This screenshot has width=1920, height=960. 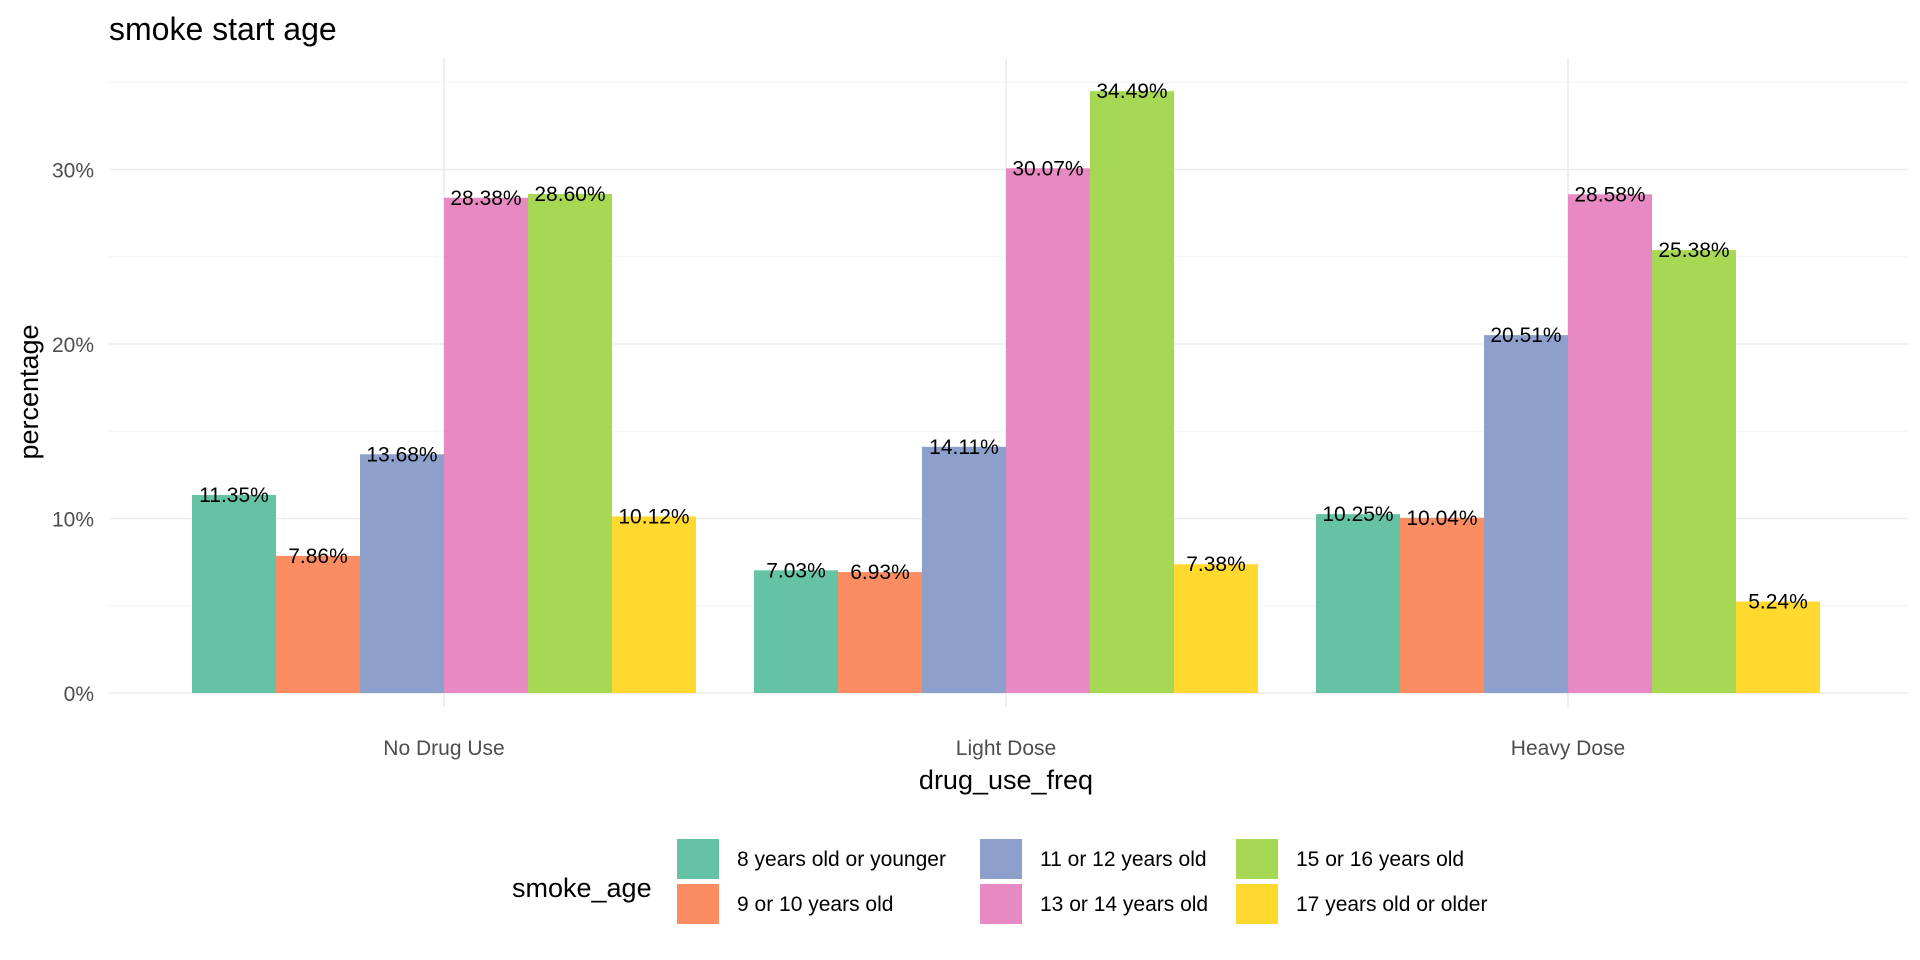 What do you see at coordinates (443, 748) in the screenshot?
I see `x-tick-label: No Drug Use` at bounding box center [443, 748].